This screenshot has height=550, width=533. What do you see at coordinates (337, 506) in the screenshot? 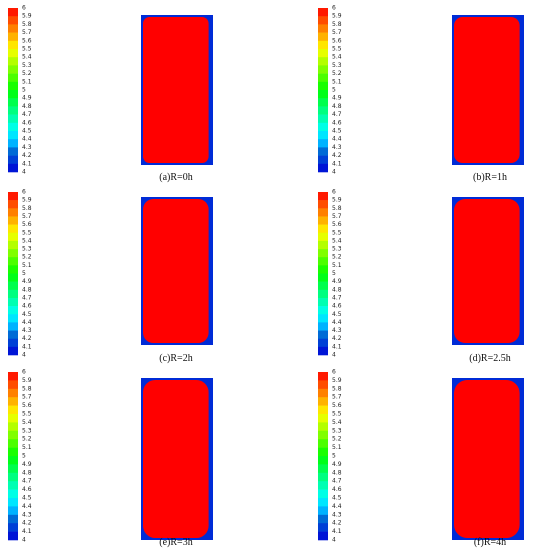
I see `colorbar-tick-label: 4.4` at bounding box center [337, 506].